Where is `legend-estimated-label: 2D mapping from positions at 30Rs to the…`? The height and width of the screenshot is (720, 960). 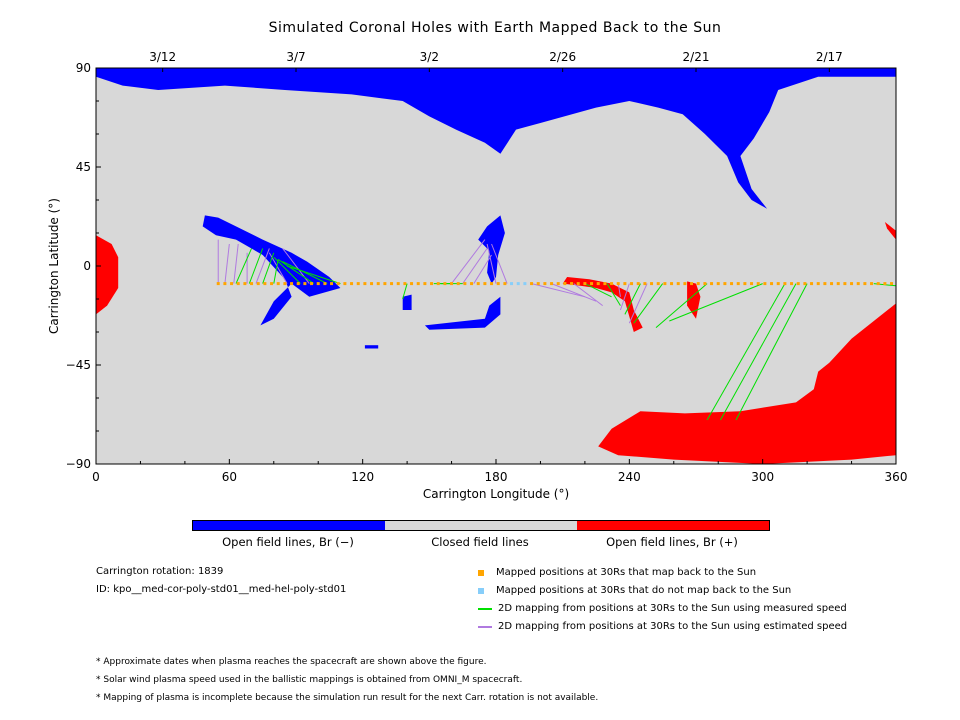 legend-estimated-label: 2D mapping from positions at 30Rs to the… is located at coordinates (673, 626).